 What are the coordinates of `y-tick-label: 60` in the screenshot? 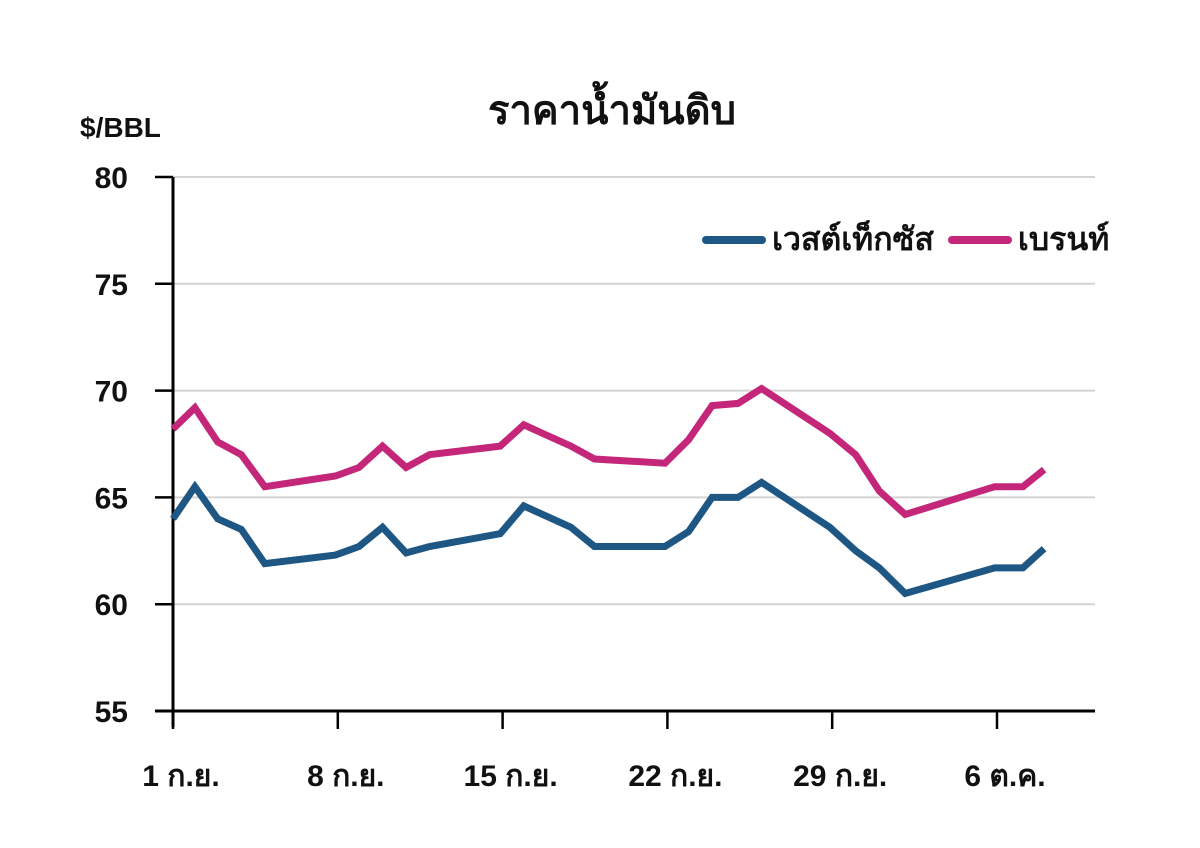 It's located at (111, 605).